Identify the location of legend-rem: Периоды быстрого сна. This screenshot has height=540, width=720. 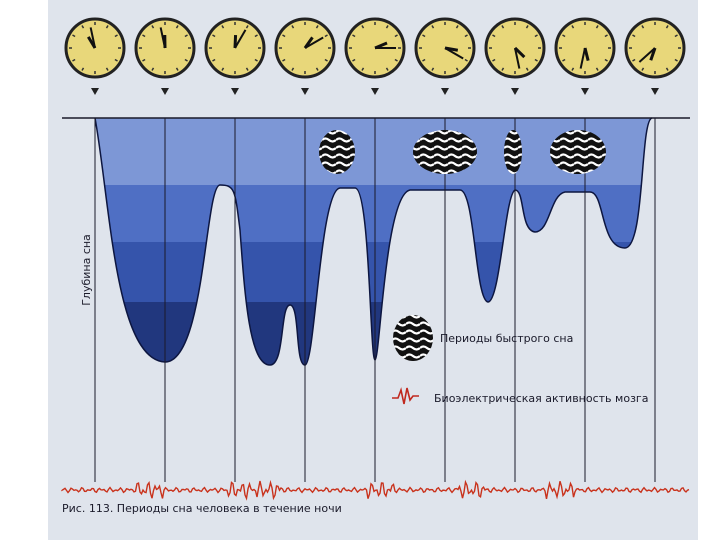
(506, 338).